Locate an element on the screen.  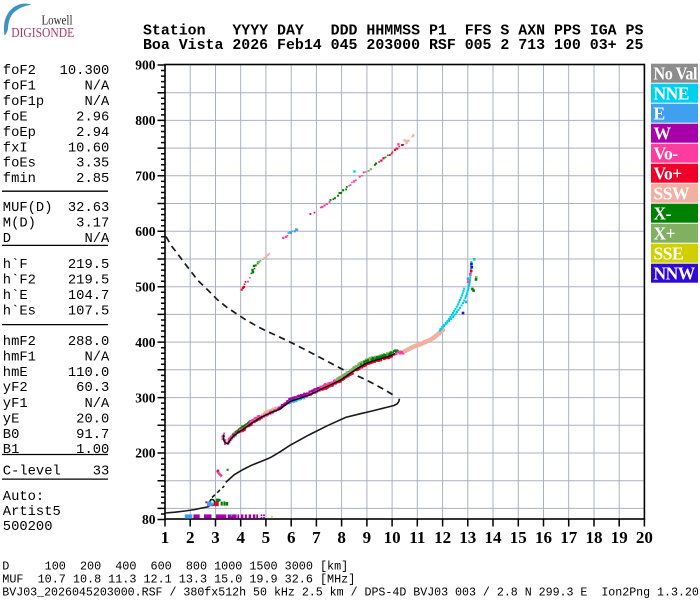
svg-text: foF1p is located at coordinates (23, 102).